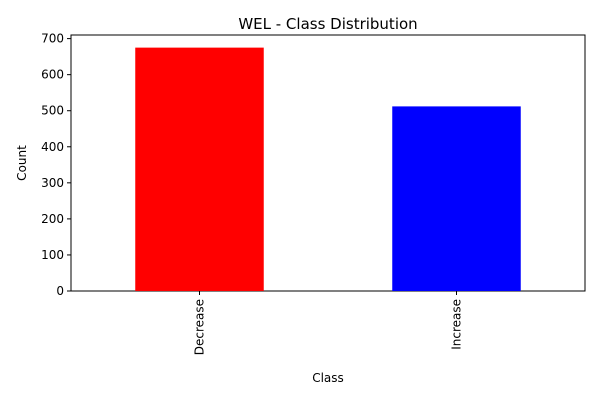  I want to click on y-tick-label: 600, so click(52, 75).